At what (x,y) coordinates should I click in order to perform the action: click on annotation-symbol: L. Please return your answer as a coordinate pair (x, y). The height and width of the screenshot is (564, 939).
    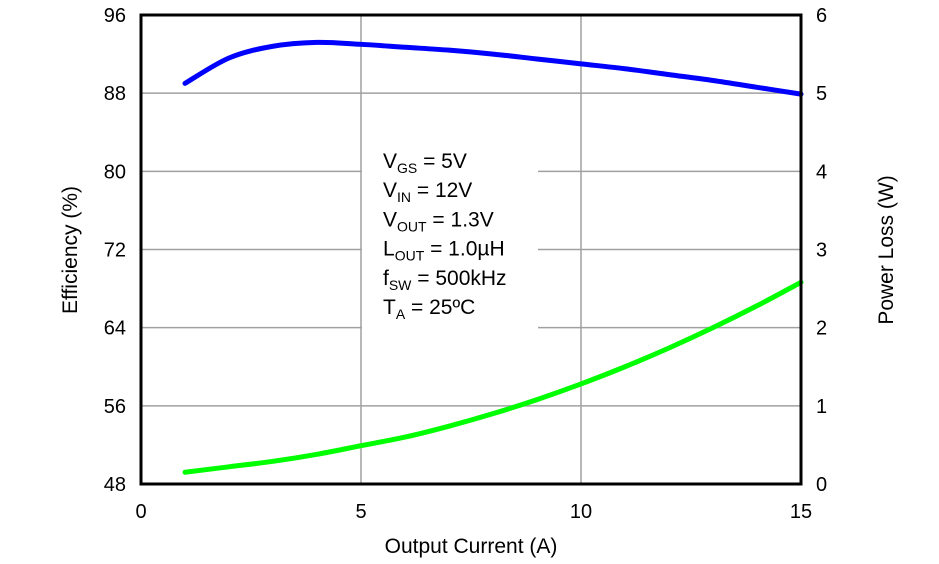
    Looking at the image, I should click on (389, 249).